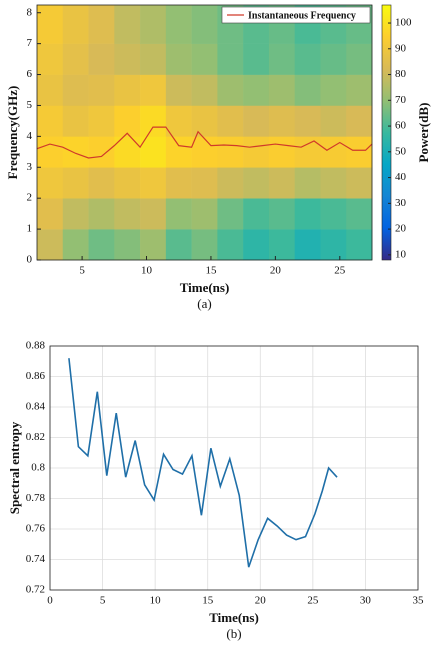 The width and height of the screenshot is (433, 648). I want to click on colorbar-tick-label: 90, so click(401, 48).